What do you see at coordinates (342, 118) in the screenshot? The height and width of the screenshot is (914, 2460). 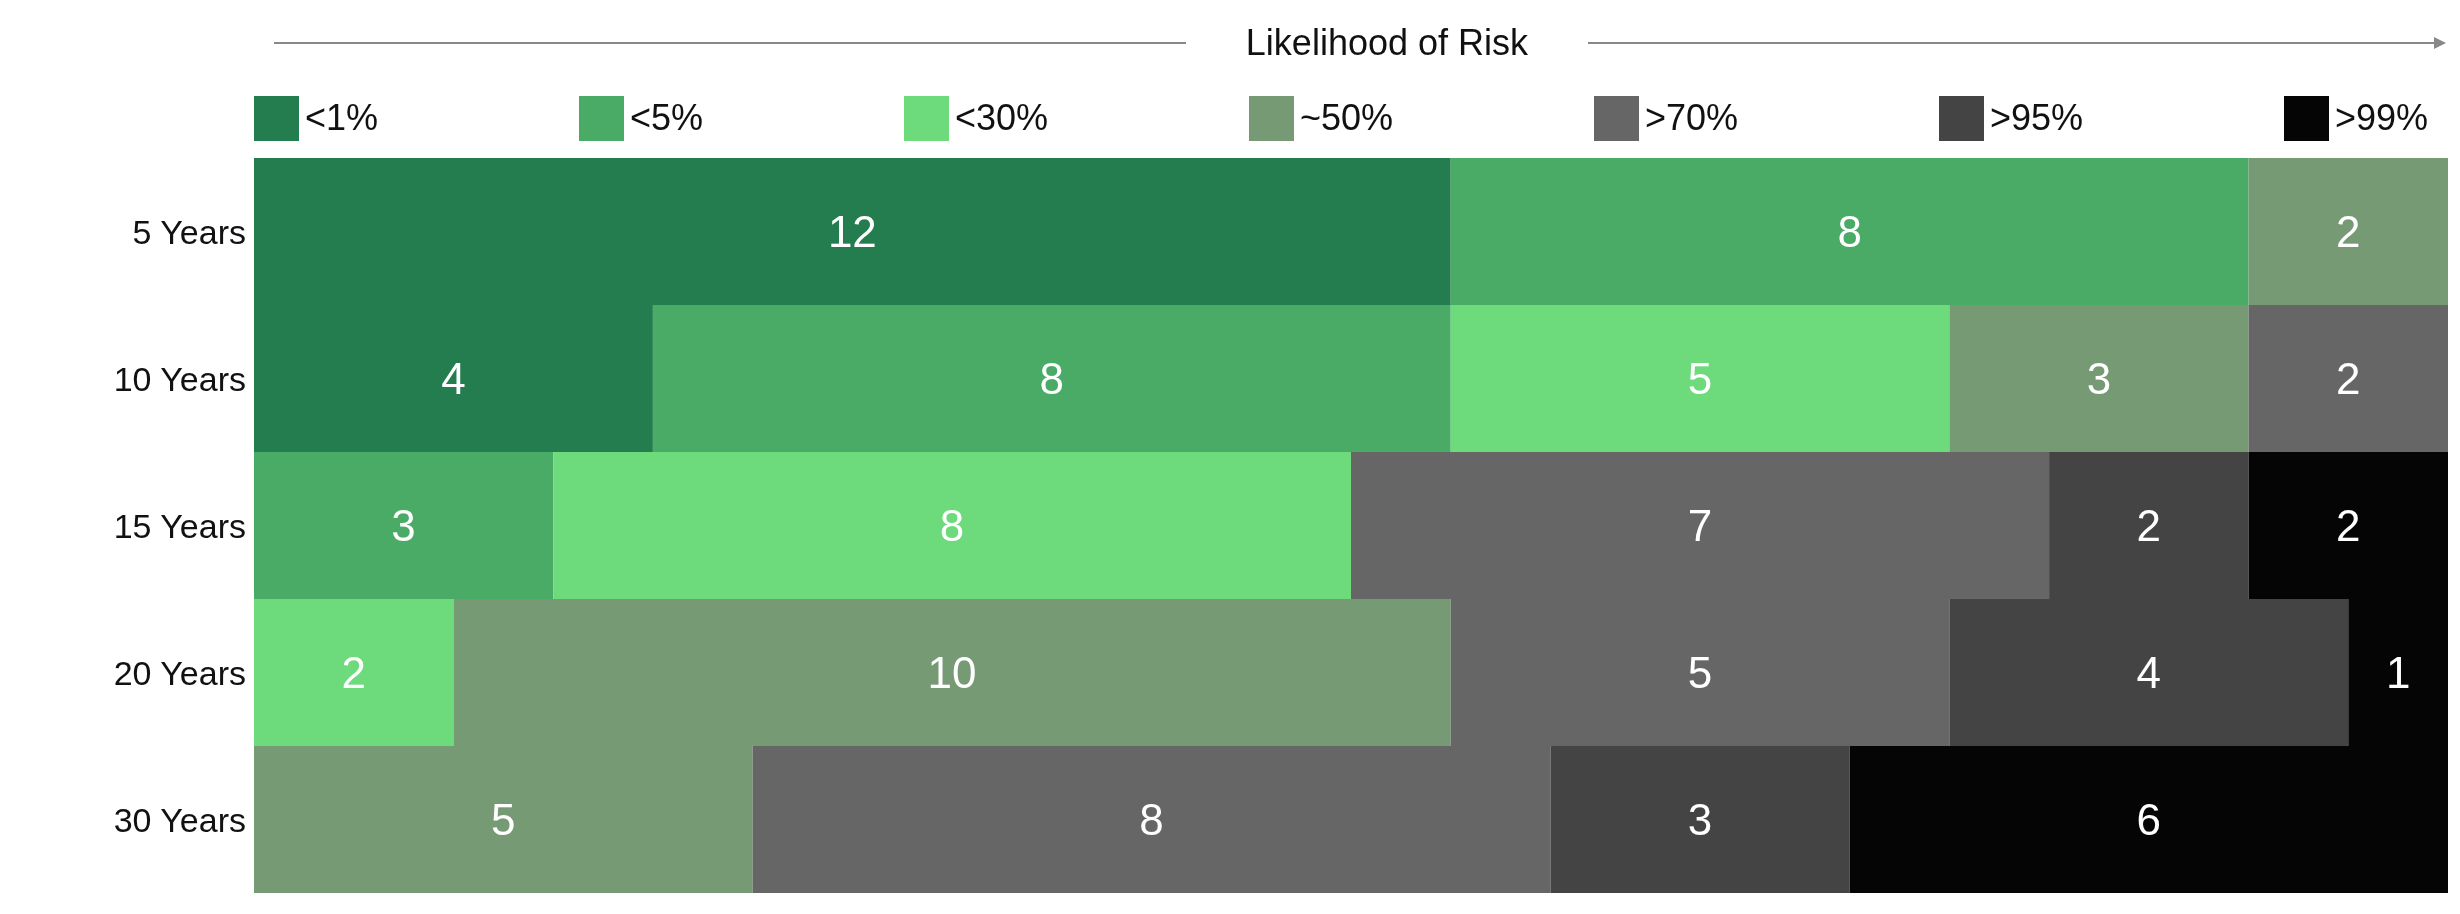 I see `legend-label: <1%` at bounding box center [342, 118].